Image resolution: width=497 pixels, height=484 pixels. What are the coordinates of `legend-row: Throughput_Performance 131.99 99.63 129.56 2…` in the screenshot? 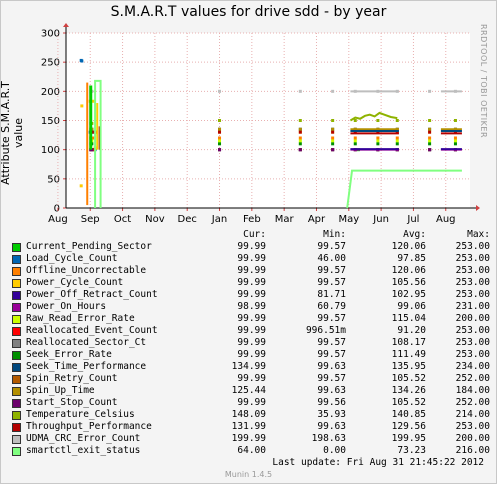 It's located at (251, 427).